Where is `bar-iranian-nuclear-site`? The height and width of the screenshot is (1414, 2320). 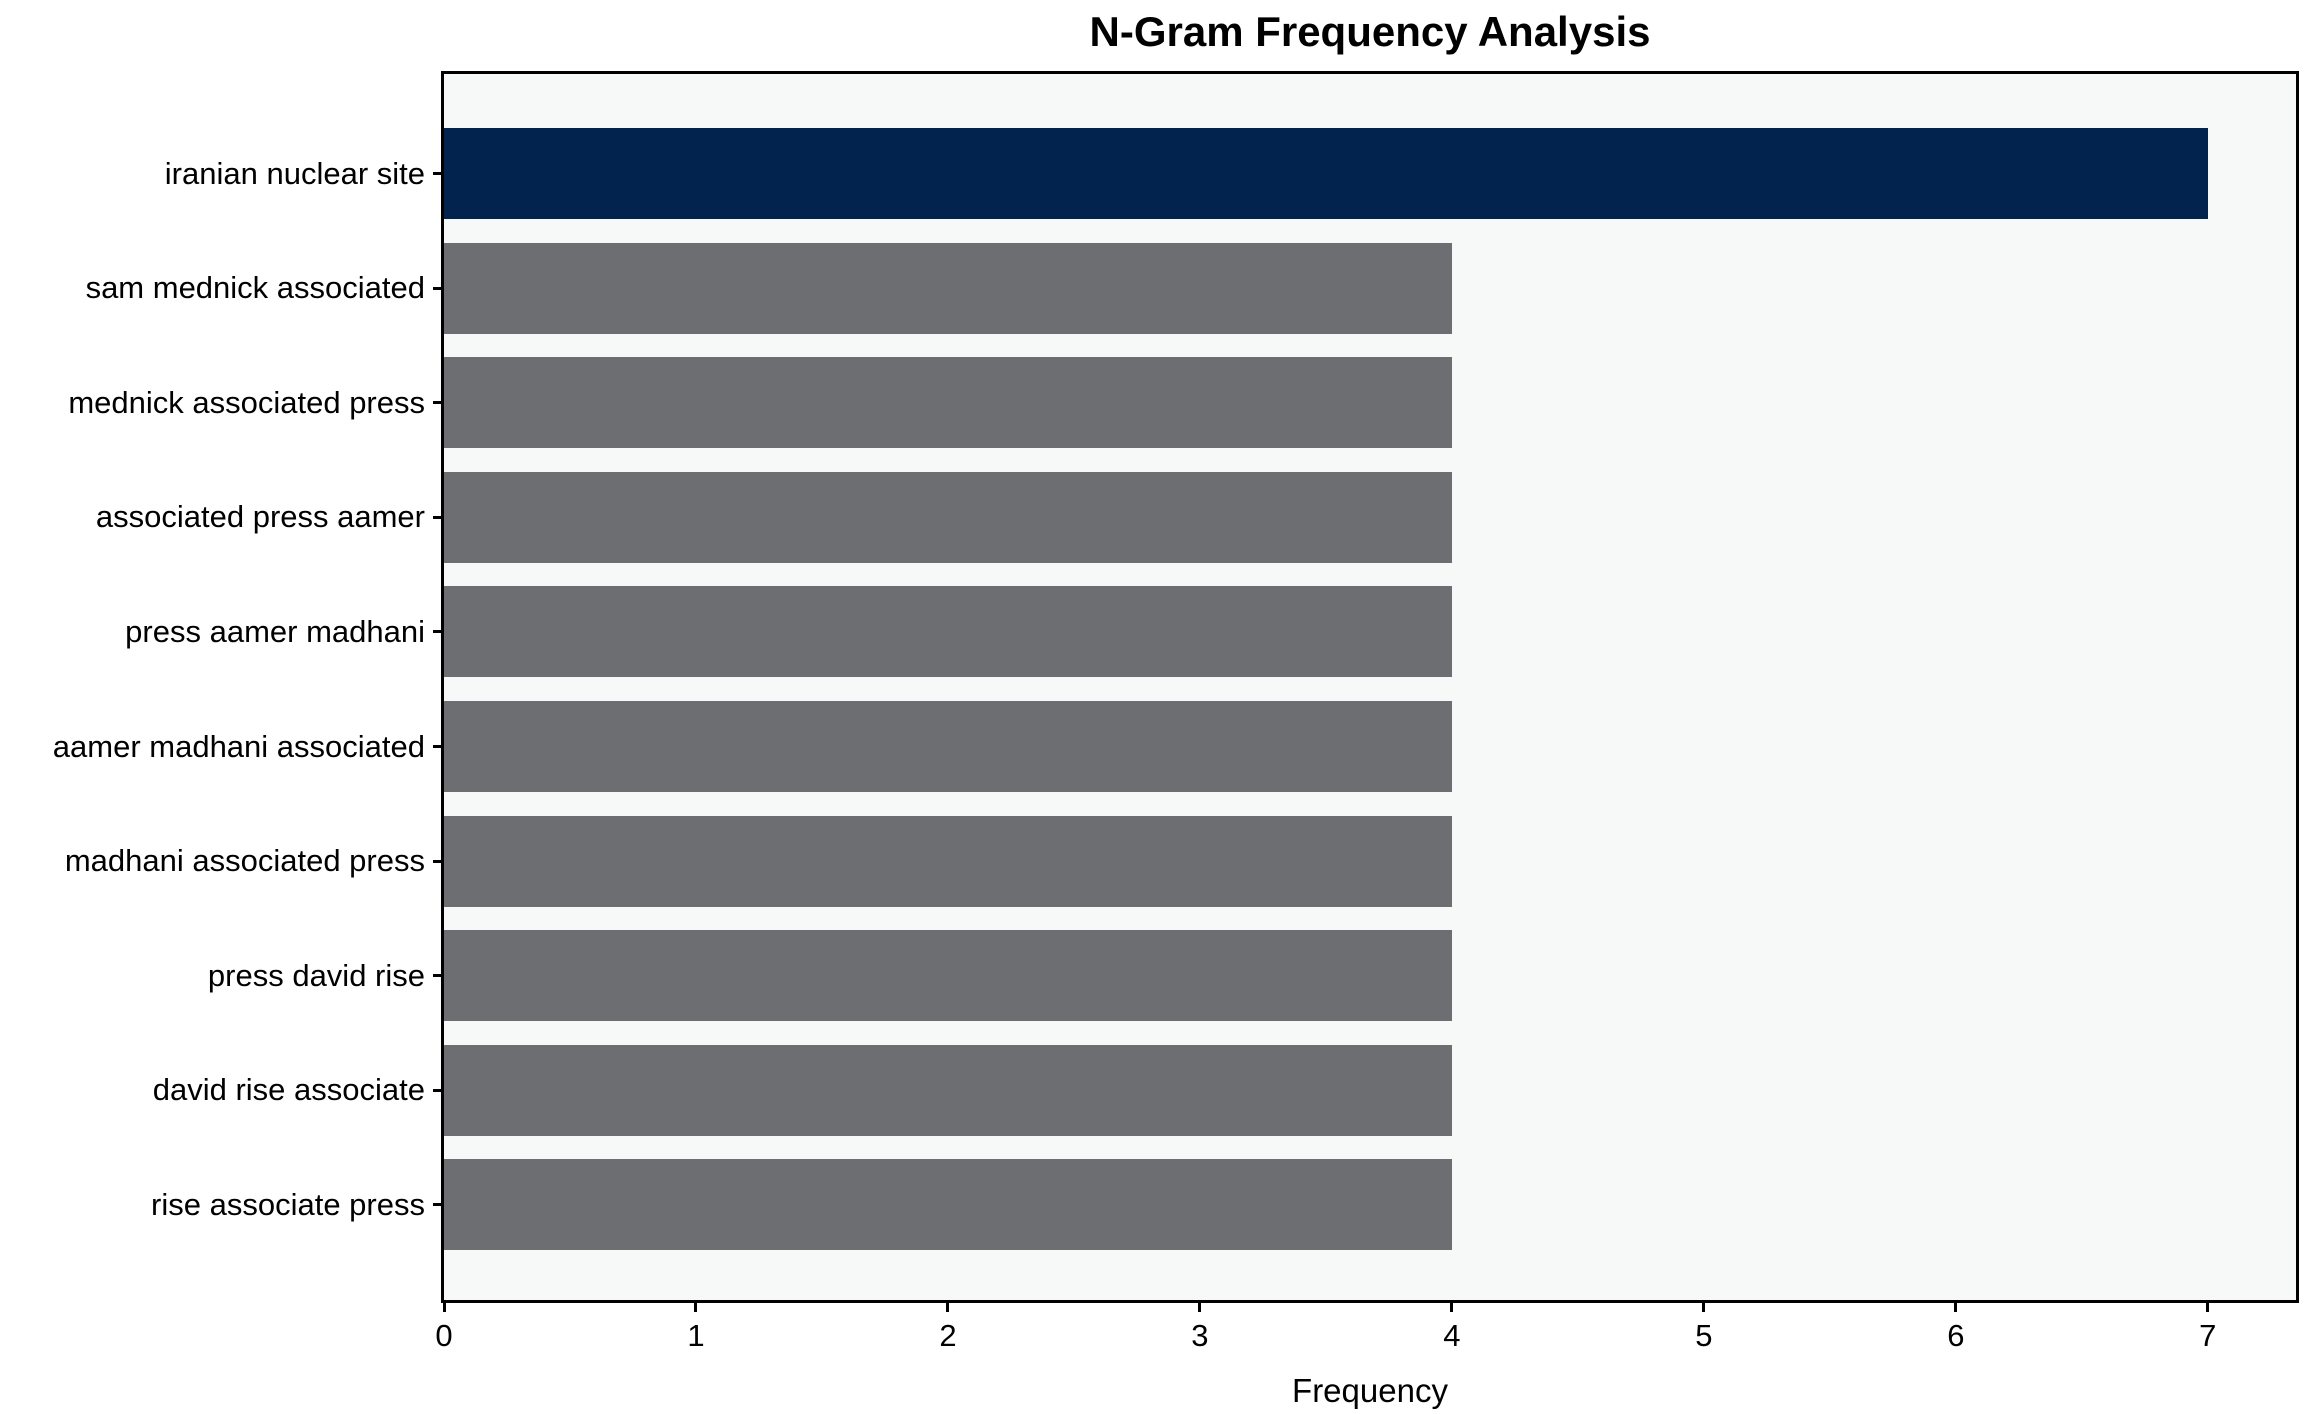 bar-iranian-nuclear-site is located at coordinates (1326, 173).